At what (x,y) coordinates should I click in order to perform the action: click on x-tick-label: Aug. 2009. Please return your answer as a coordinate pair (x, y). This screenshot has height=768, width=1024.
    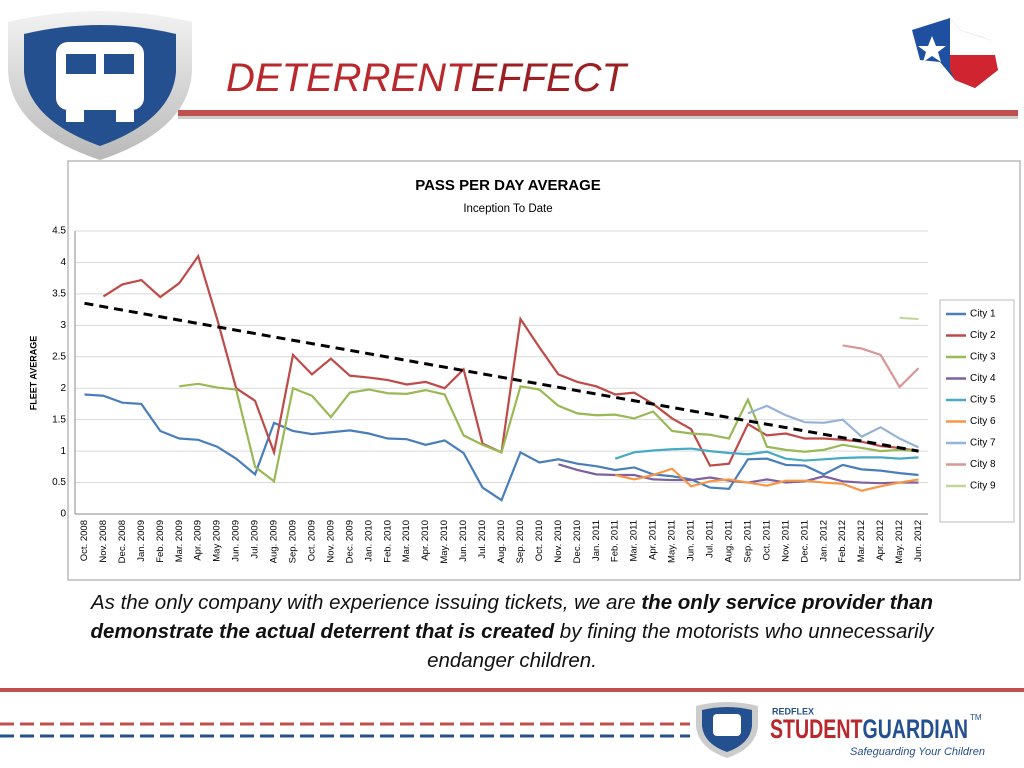
    Looking at the image, I should click on (274, 541).